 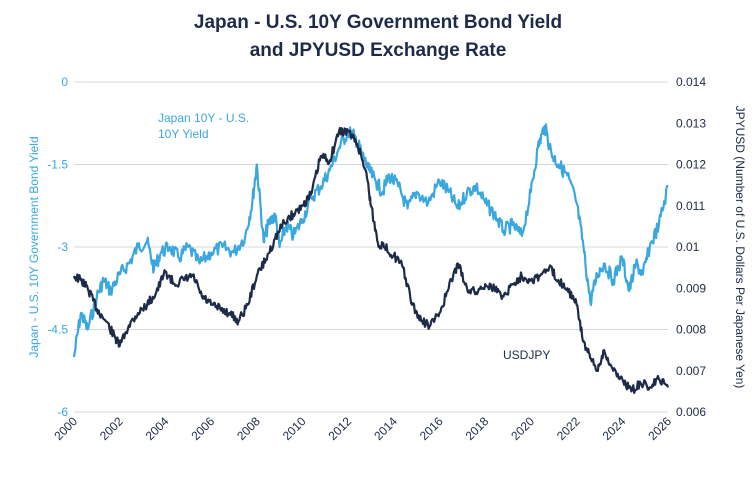 I want to click on x-tick-label: 2020, so click(x=522, y=428).